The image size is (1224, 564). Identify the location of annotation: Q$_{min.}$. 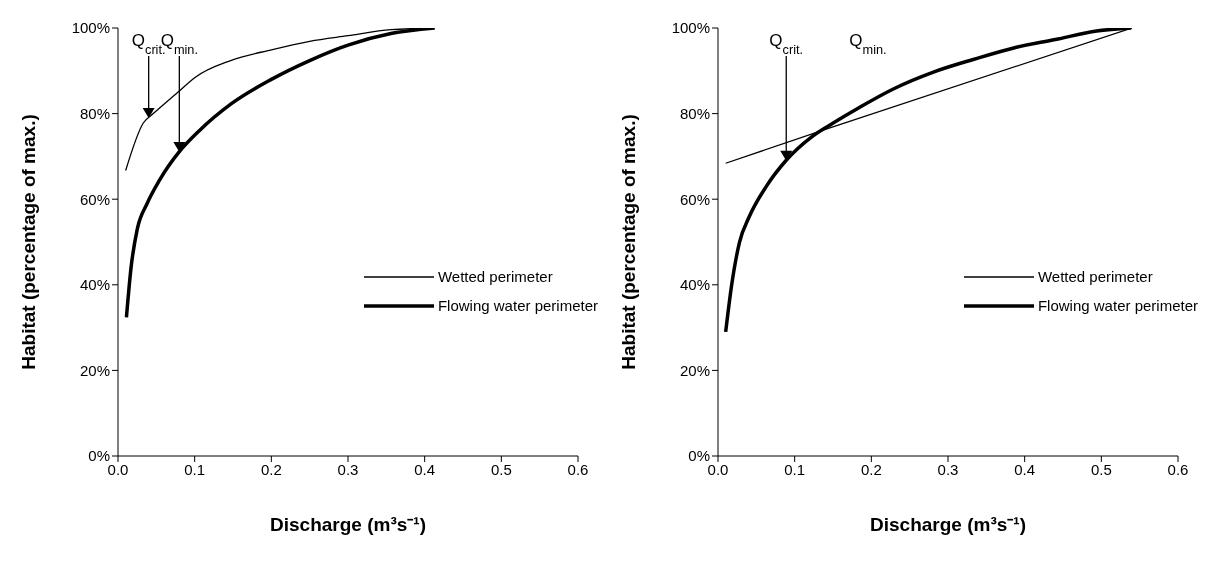
(868, 44).